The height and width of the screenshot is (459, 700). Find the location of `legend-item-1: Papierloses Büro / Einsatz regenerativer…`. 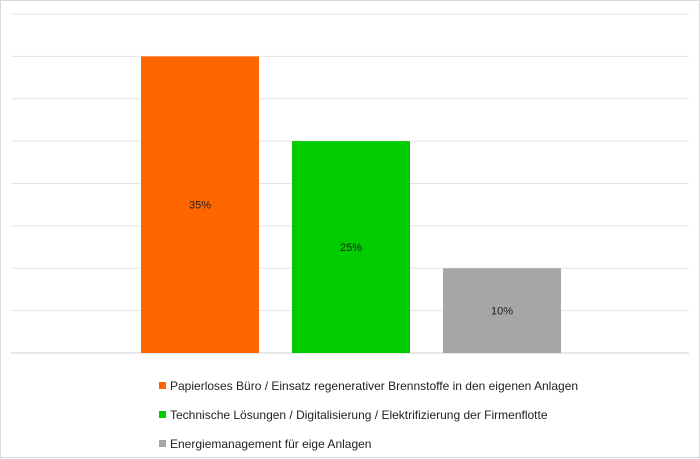

legend-item-1: Papierloses Büro / Einsatz regenerativer… is located at coordinates (368, 385).